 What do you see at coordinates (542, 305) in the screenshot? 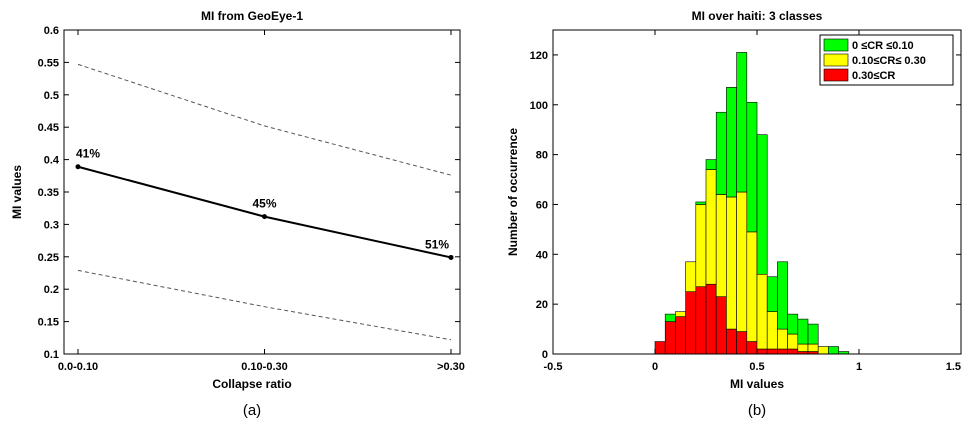
I see `chart-b-ytick-label: 20` at bounding box center [542, 305].